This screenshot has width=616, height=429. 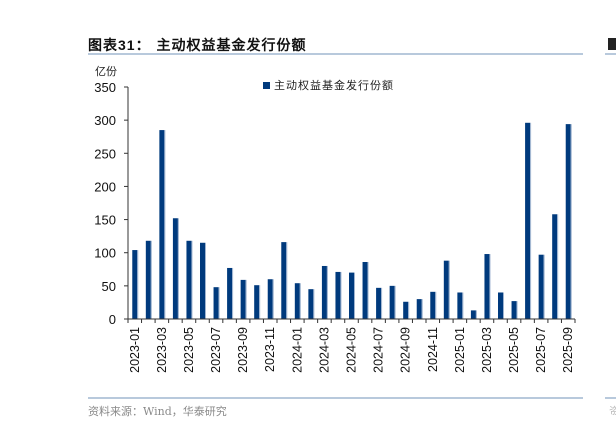 I want to click on chart-legend: 主动权益基金发行份额, so click(x=328, y=85).